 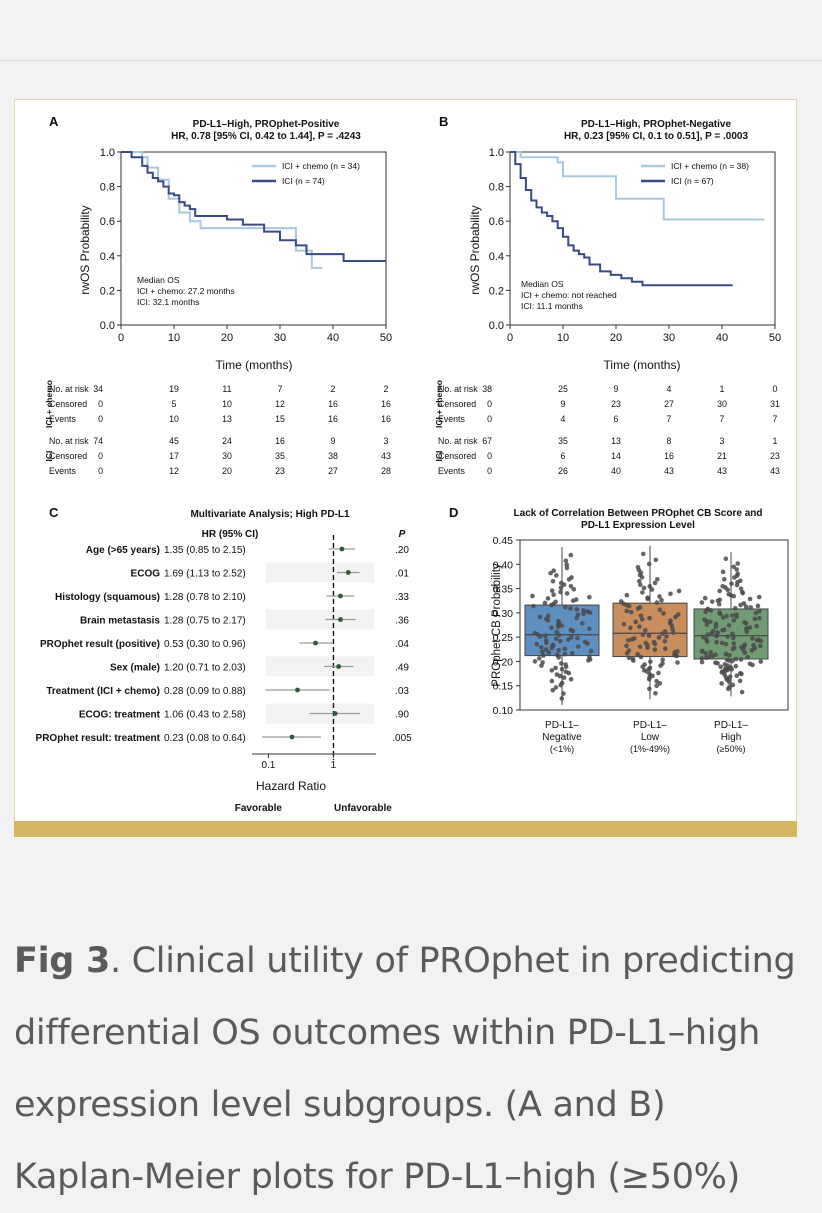 I want to click on forest-row-p: .005, so click(x=402, y=738).